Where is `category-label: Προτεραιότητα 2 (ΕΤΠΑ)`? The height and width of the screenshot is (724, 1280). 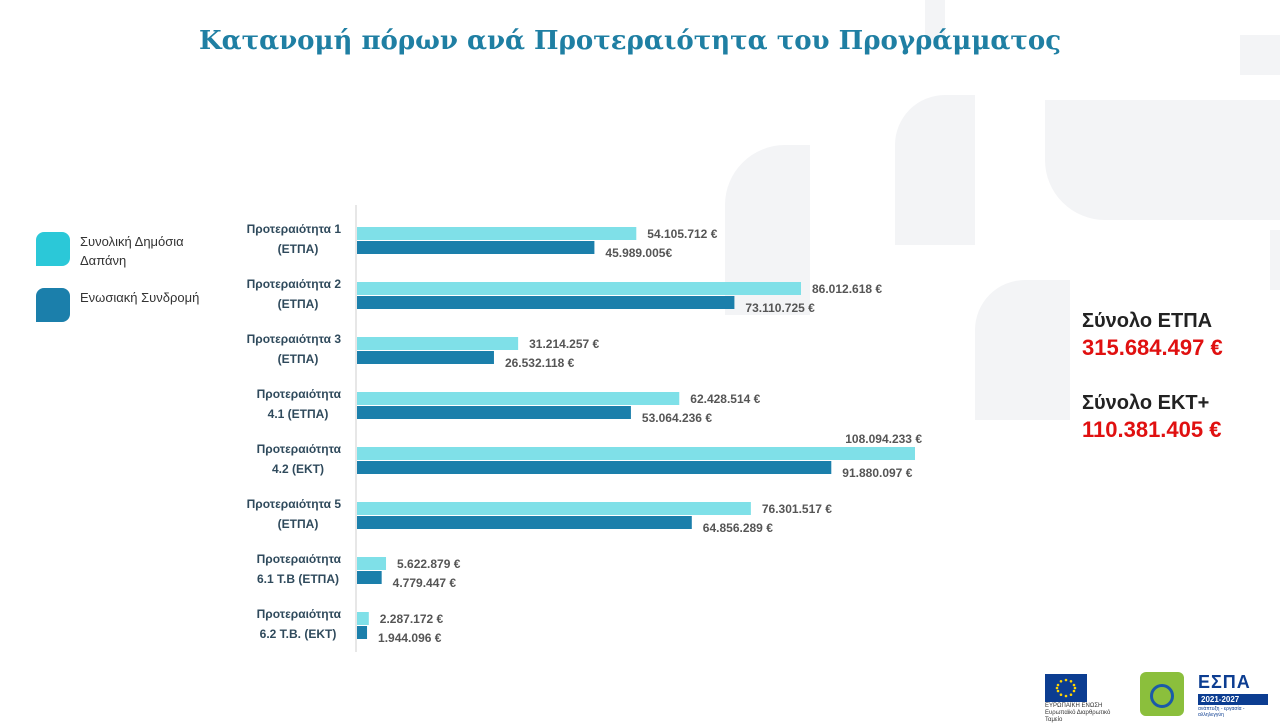 category-label: Προτεραιότητα 2 (ΕΤΠΑ) is located at coordinates (294, 294).